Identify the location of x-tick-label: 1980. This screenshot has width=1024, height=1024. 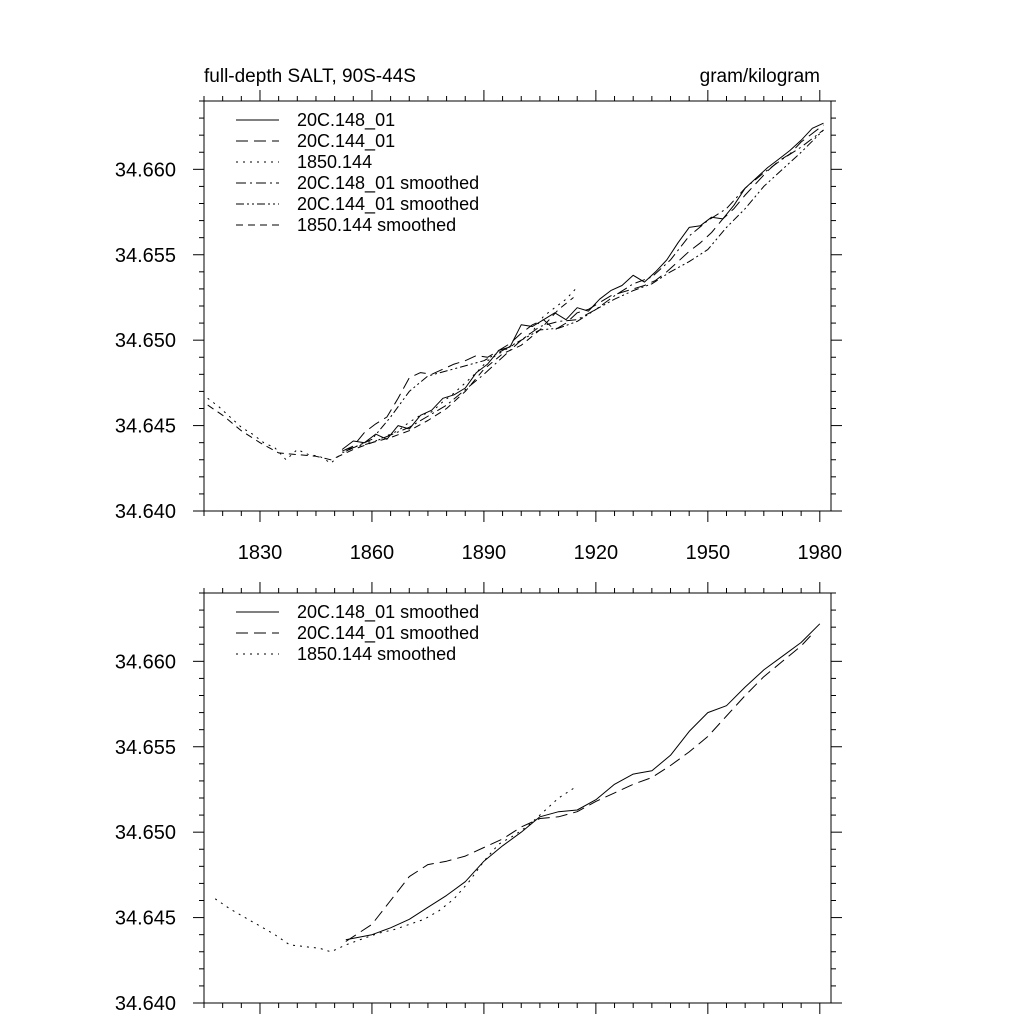
(820, 553).